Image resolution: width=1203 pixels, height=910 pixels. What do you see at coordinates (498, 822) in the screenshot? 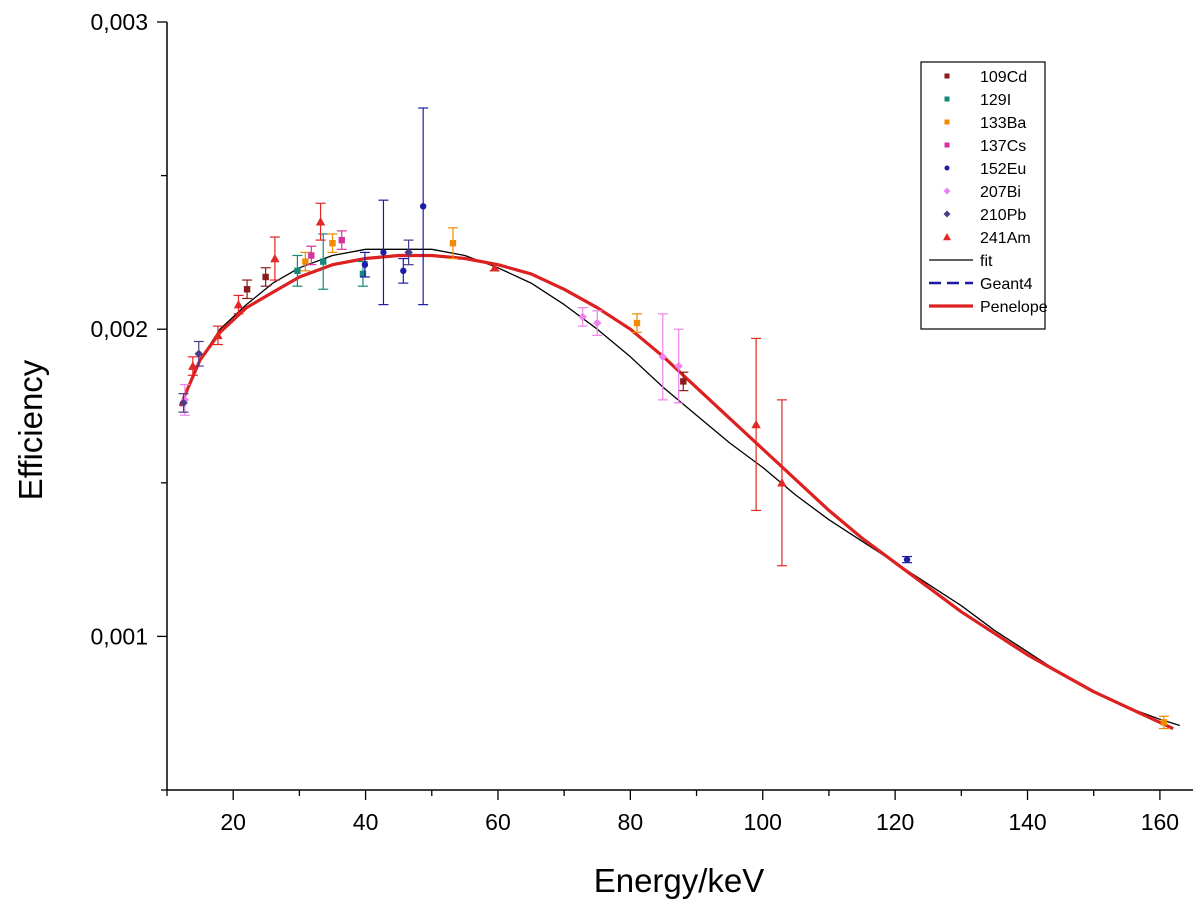
I see `x-tick-label: 60` at bounding box center [498, 822].